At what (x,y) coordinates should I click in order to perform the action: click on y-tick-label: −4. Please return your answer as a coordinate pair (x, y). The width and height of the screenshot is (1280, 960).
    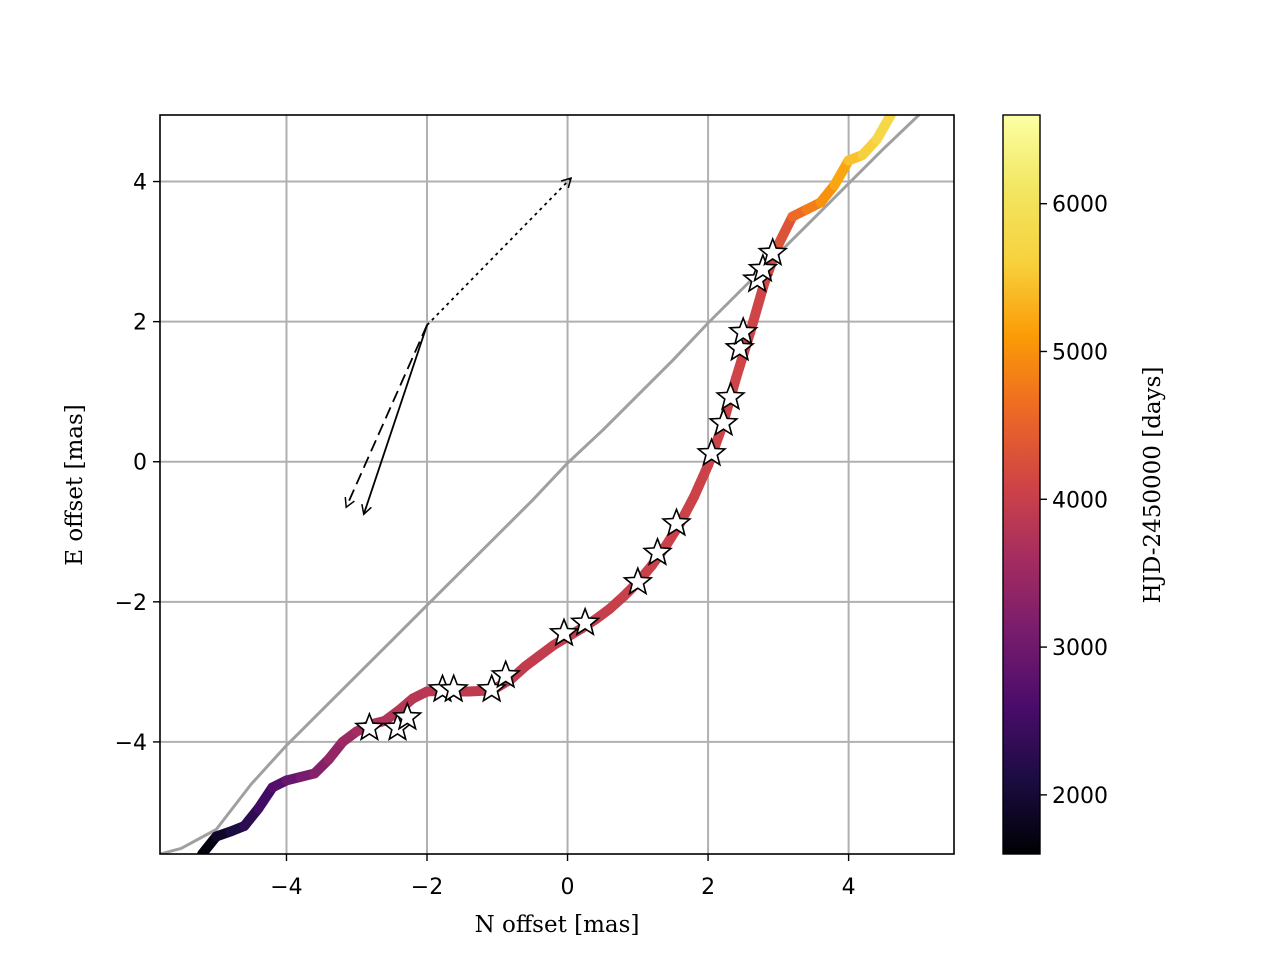
    Looking at the image, I should click on (131, 743).